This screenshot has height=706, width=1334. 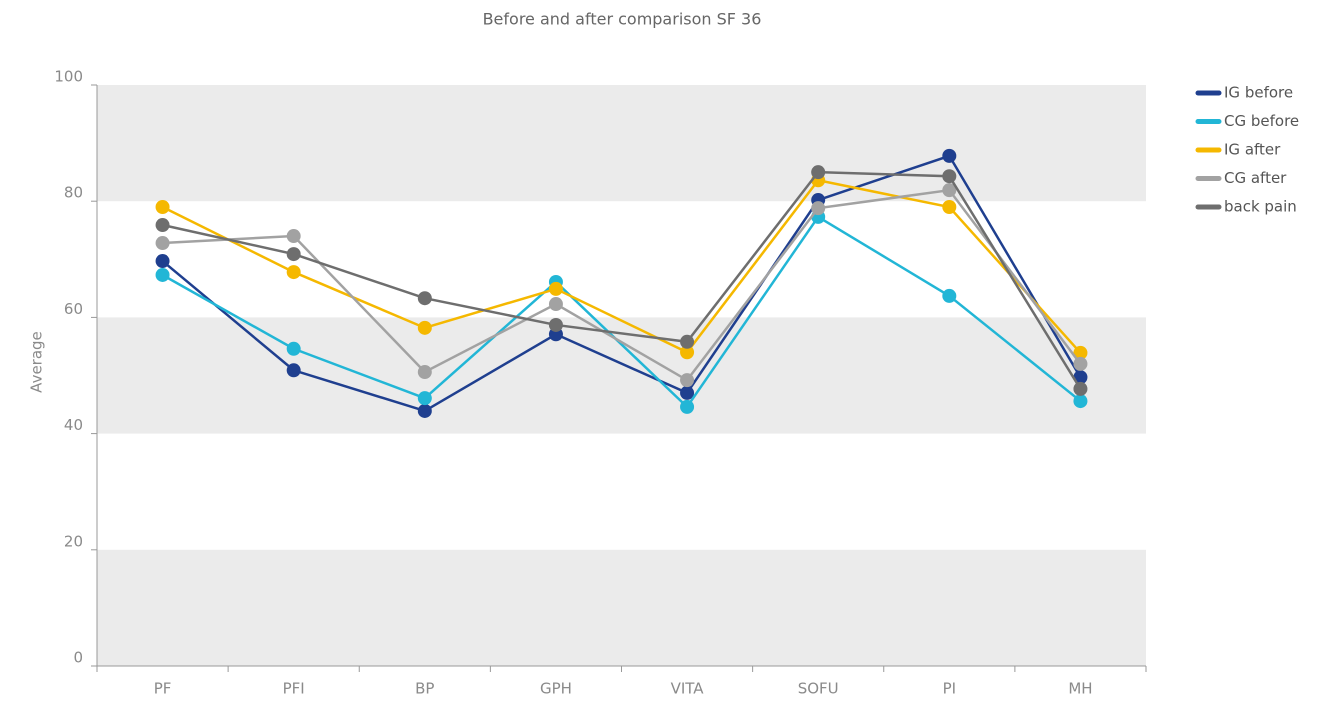 I want to click on x-tick-label: GPH, so click(x=556, y=689).